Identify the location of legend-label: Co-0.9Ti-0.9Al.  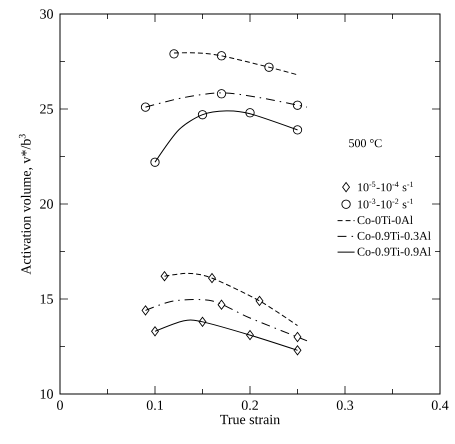
(394, 251).